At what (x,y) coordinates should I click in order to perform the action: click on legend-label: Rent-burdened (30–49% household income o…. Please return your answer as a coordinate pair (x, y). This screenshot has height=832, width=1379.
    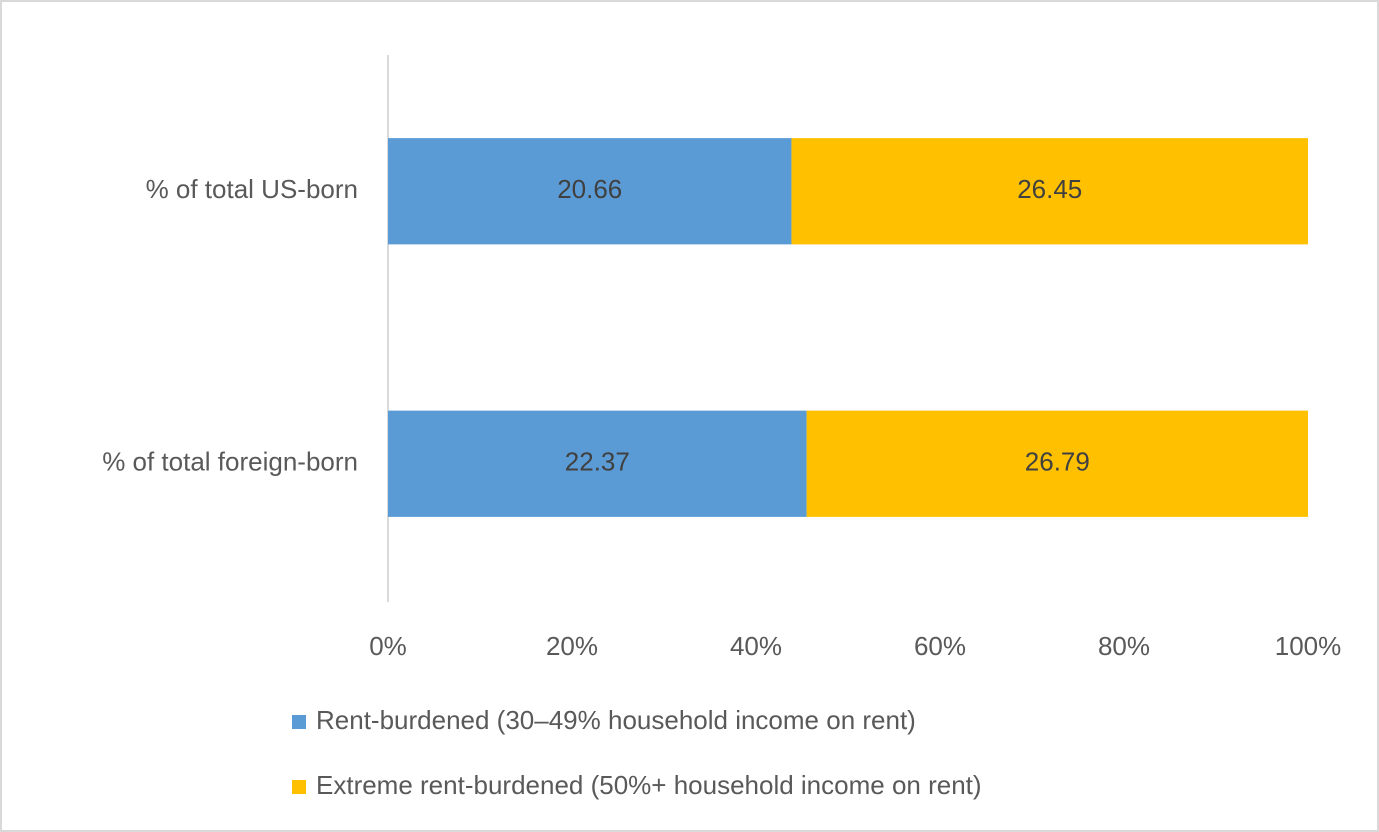
    Looking at the image, I should click on (616, 720).